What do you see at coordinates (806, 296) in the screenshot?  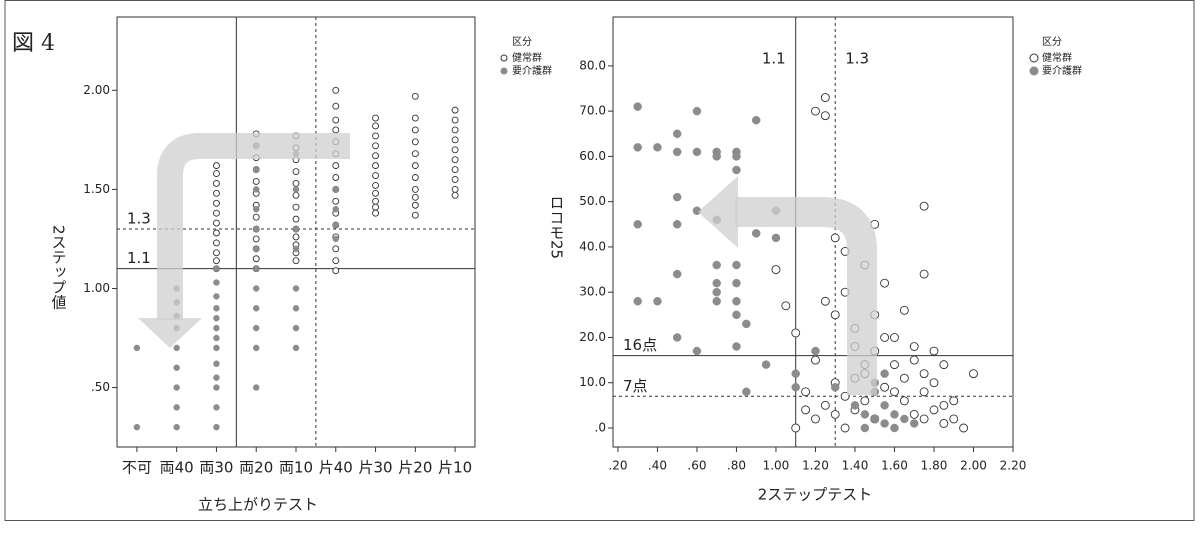 I see `arrow` at bounding box center [806, 296].